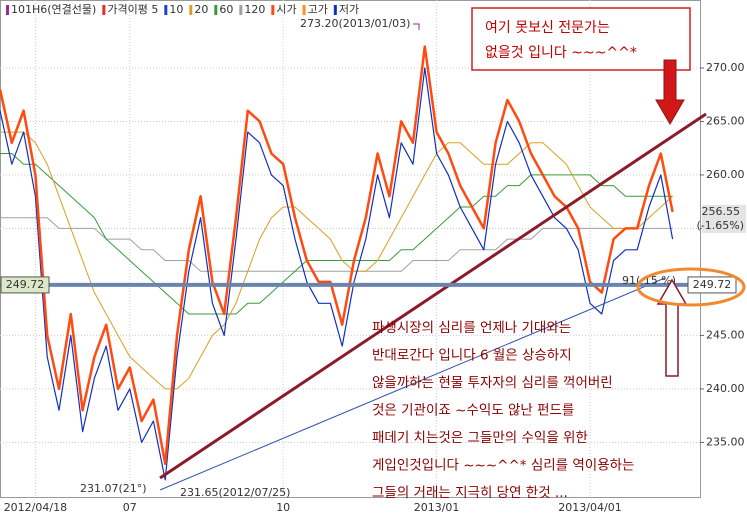  What do you see at coordinates (725, 388) in the screenshot?
I see `y-tick-label: 240.00` at bounding box center [725, 388].